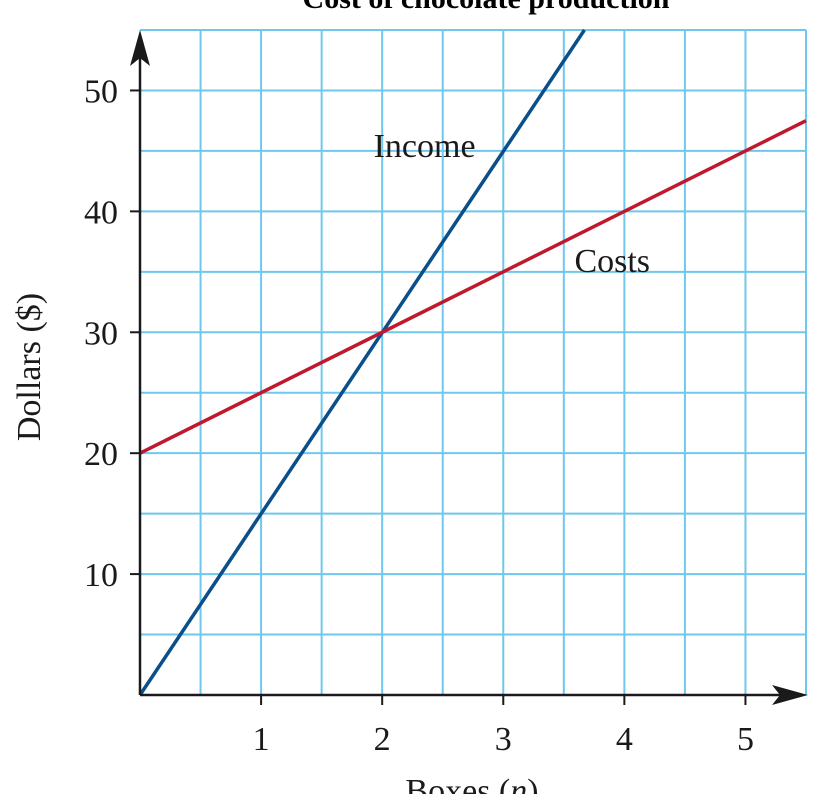 This screenshot has width=823, height=794. What do you see at coordinates (503, 739) in the screenshot?
I see `x-tick-label: 3` at bounding box center [503, 739].